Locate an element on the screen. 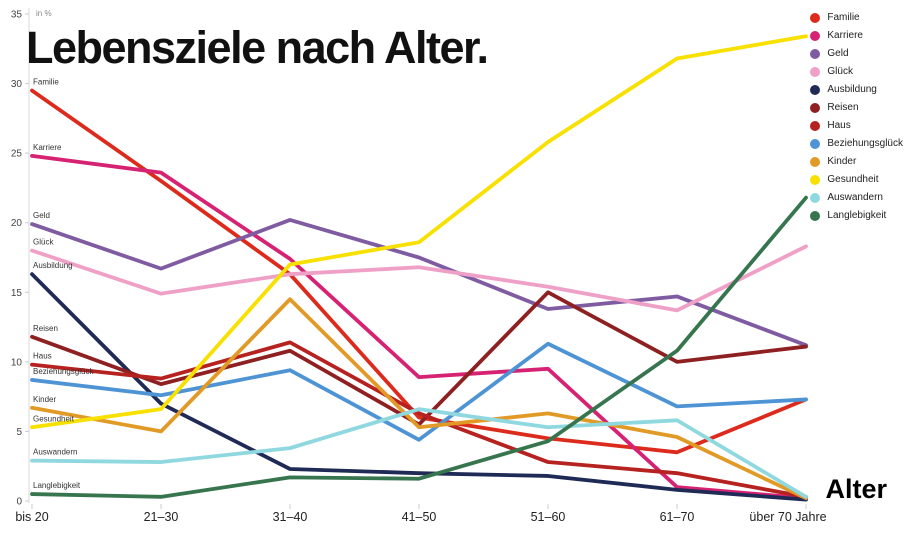  legend-label: Haus is located at coordinates (839, 125).